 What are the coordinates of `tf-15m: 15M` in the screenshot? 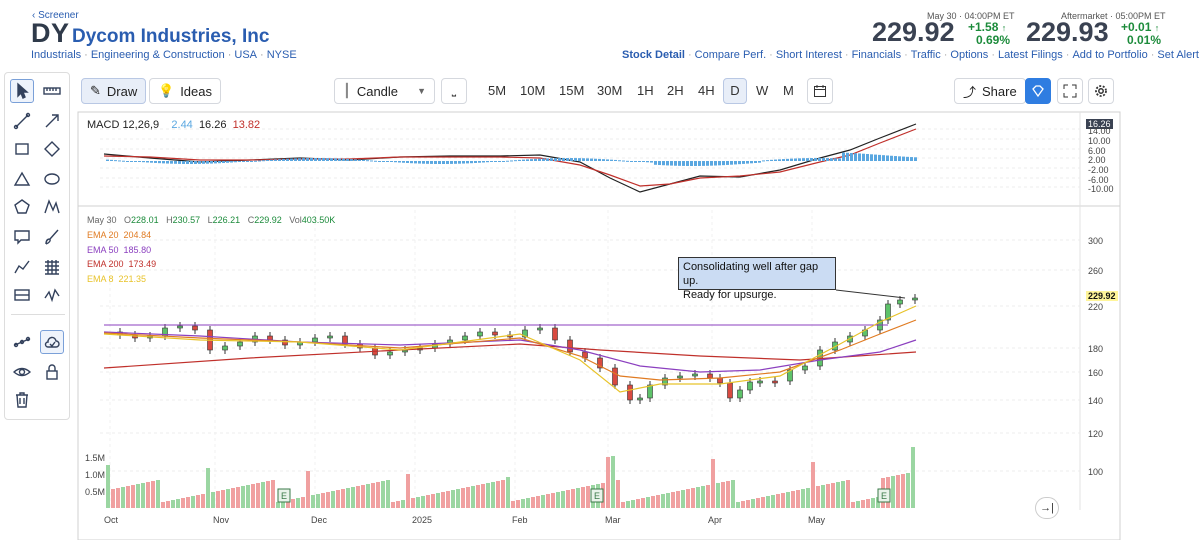 It's located at (572, 90).